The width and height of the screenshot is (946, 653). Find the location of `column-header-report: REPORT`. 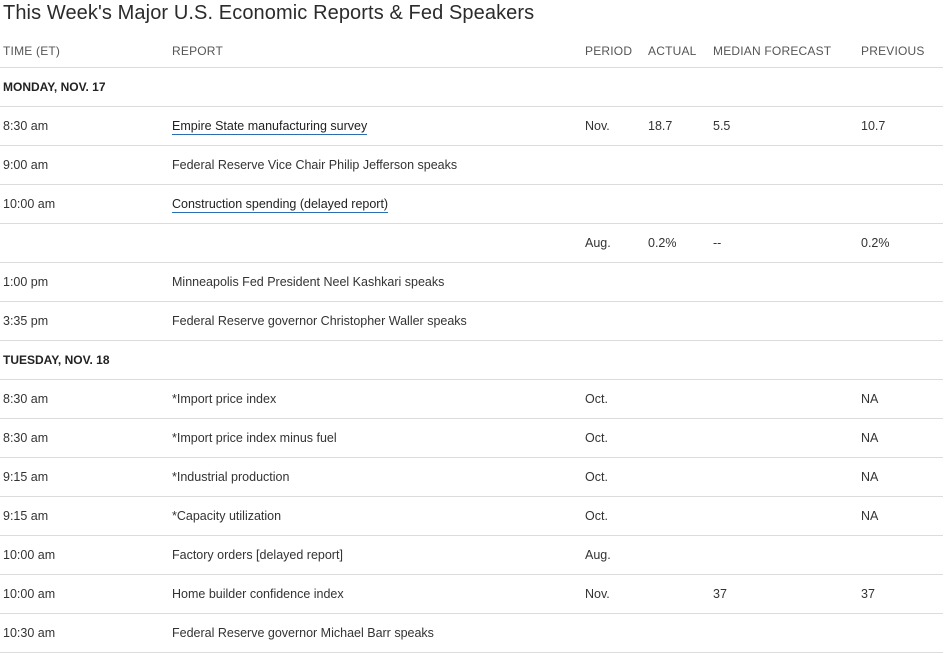

column-header-report: REPORT is located at coordinates (197, 51).